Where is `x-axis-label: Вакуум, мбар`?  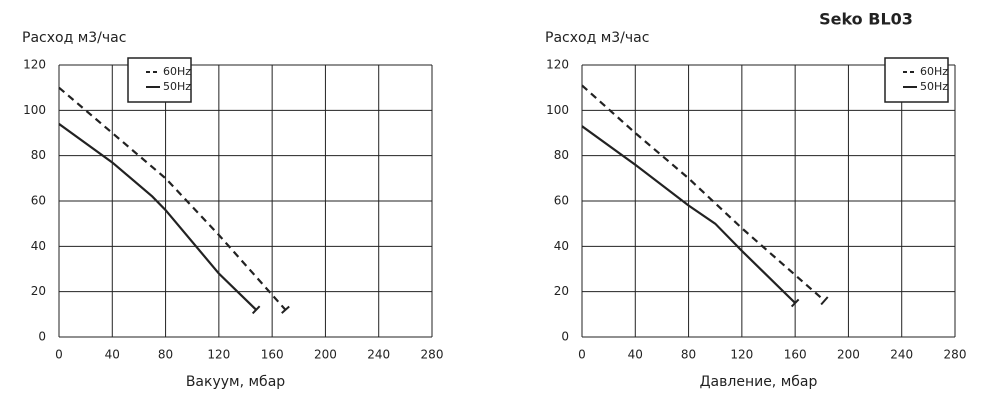
x-axis-label: Вакуум, мбар is located at coordinates (235, 382).